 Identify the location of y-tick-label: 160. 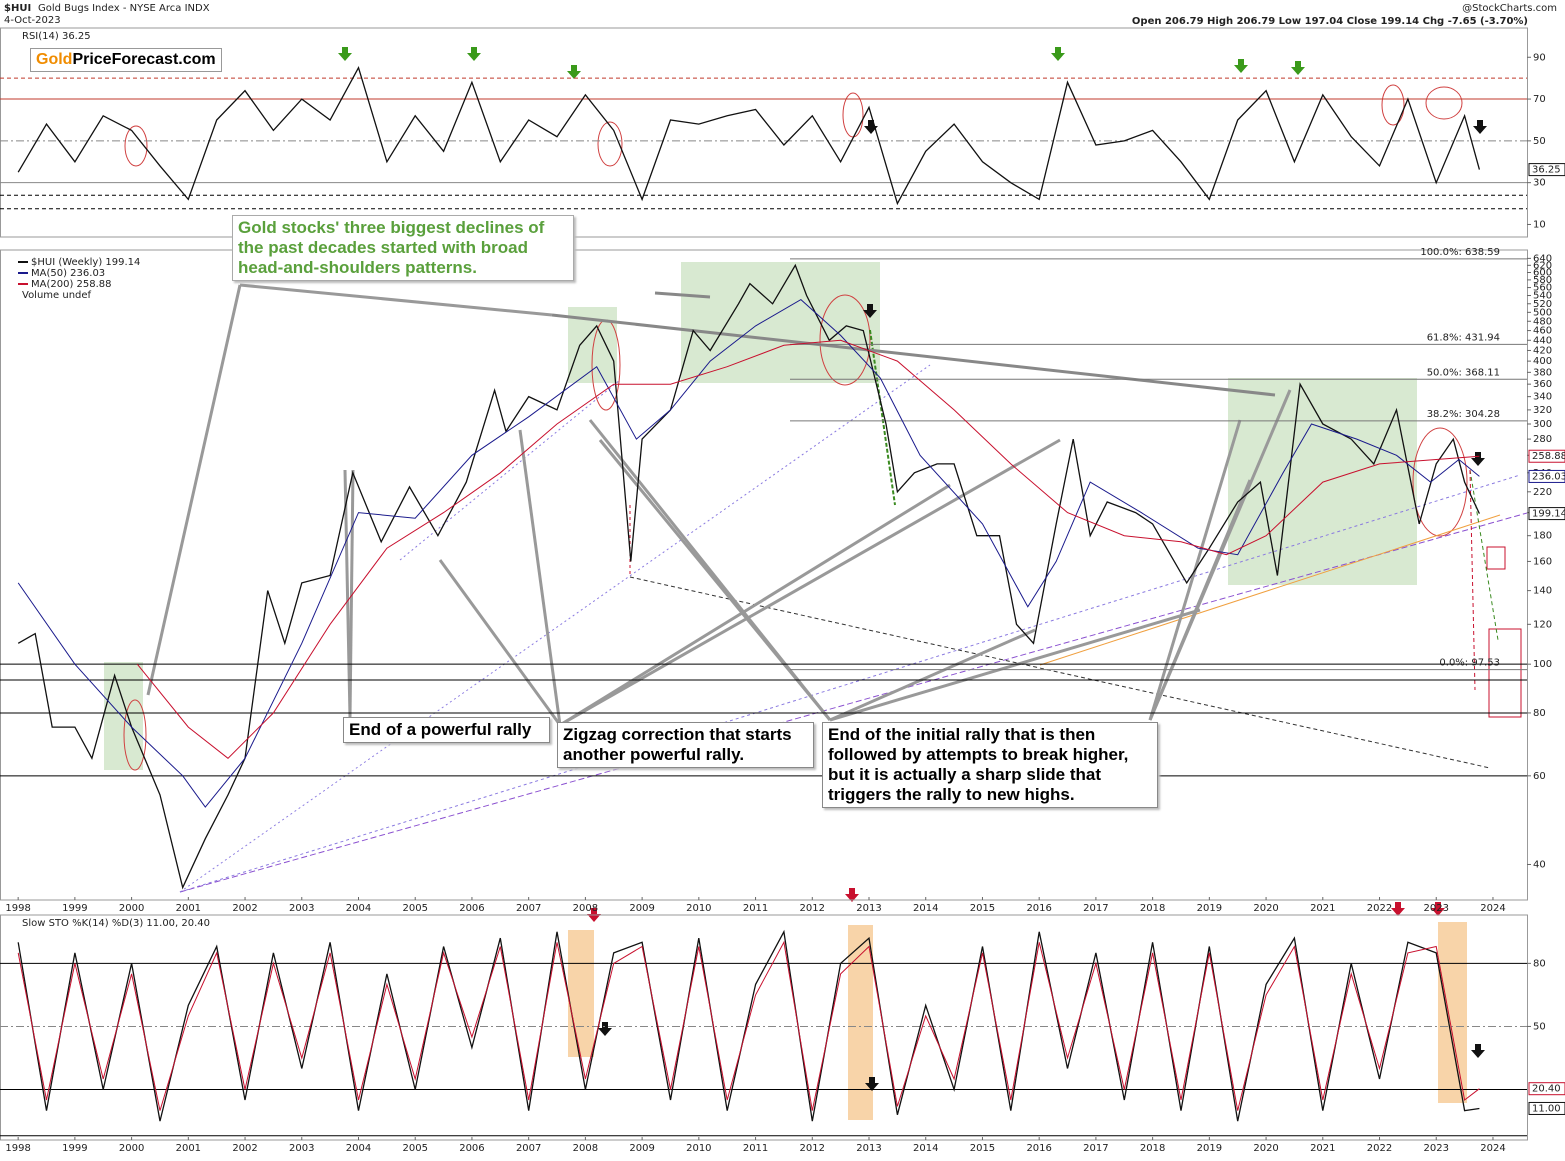
(1542, 561).